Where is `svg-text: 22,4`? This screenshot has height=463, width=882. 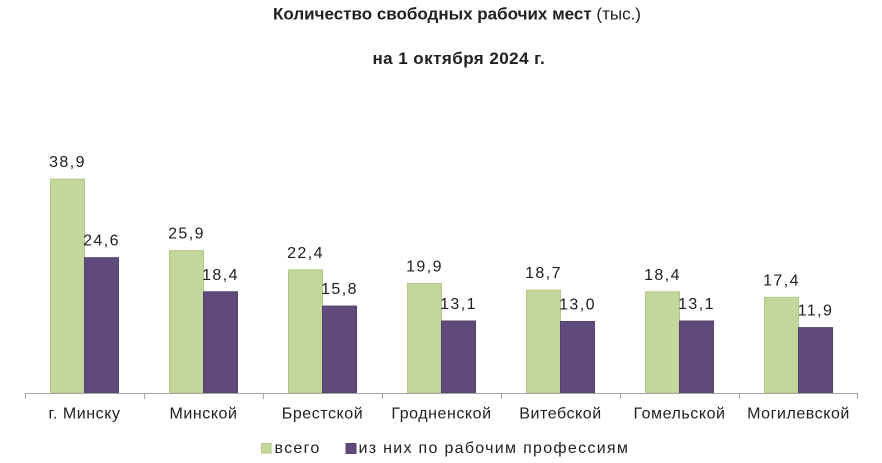 svg-text: 22,4 is located at coordinates (305, 253).